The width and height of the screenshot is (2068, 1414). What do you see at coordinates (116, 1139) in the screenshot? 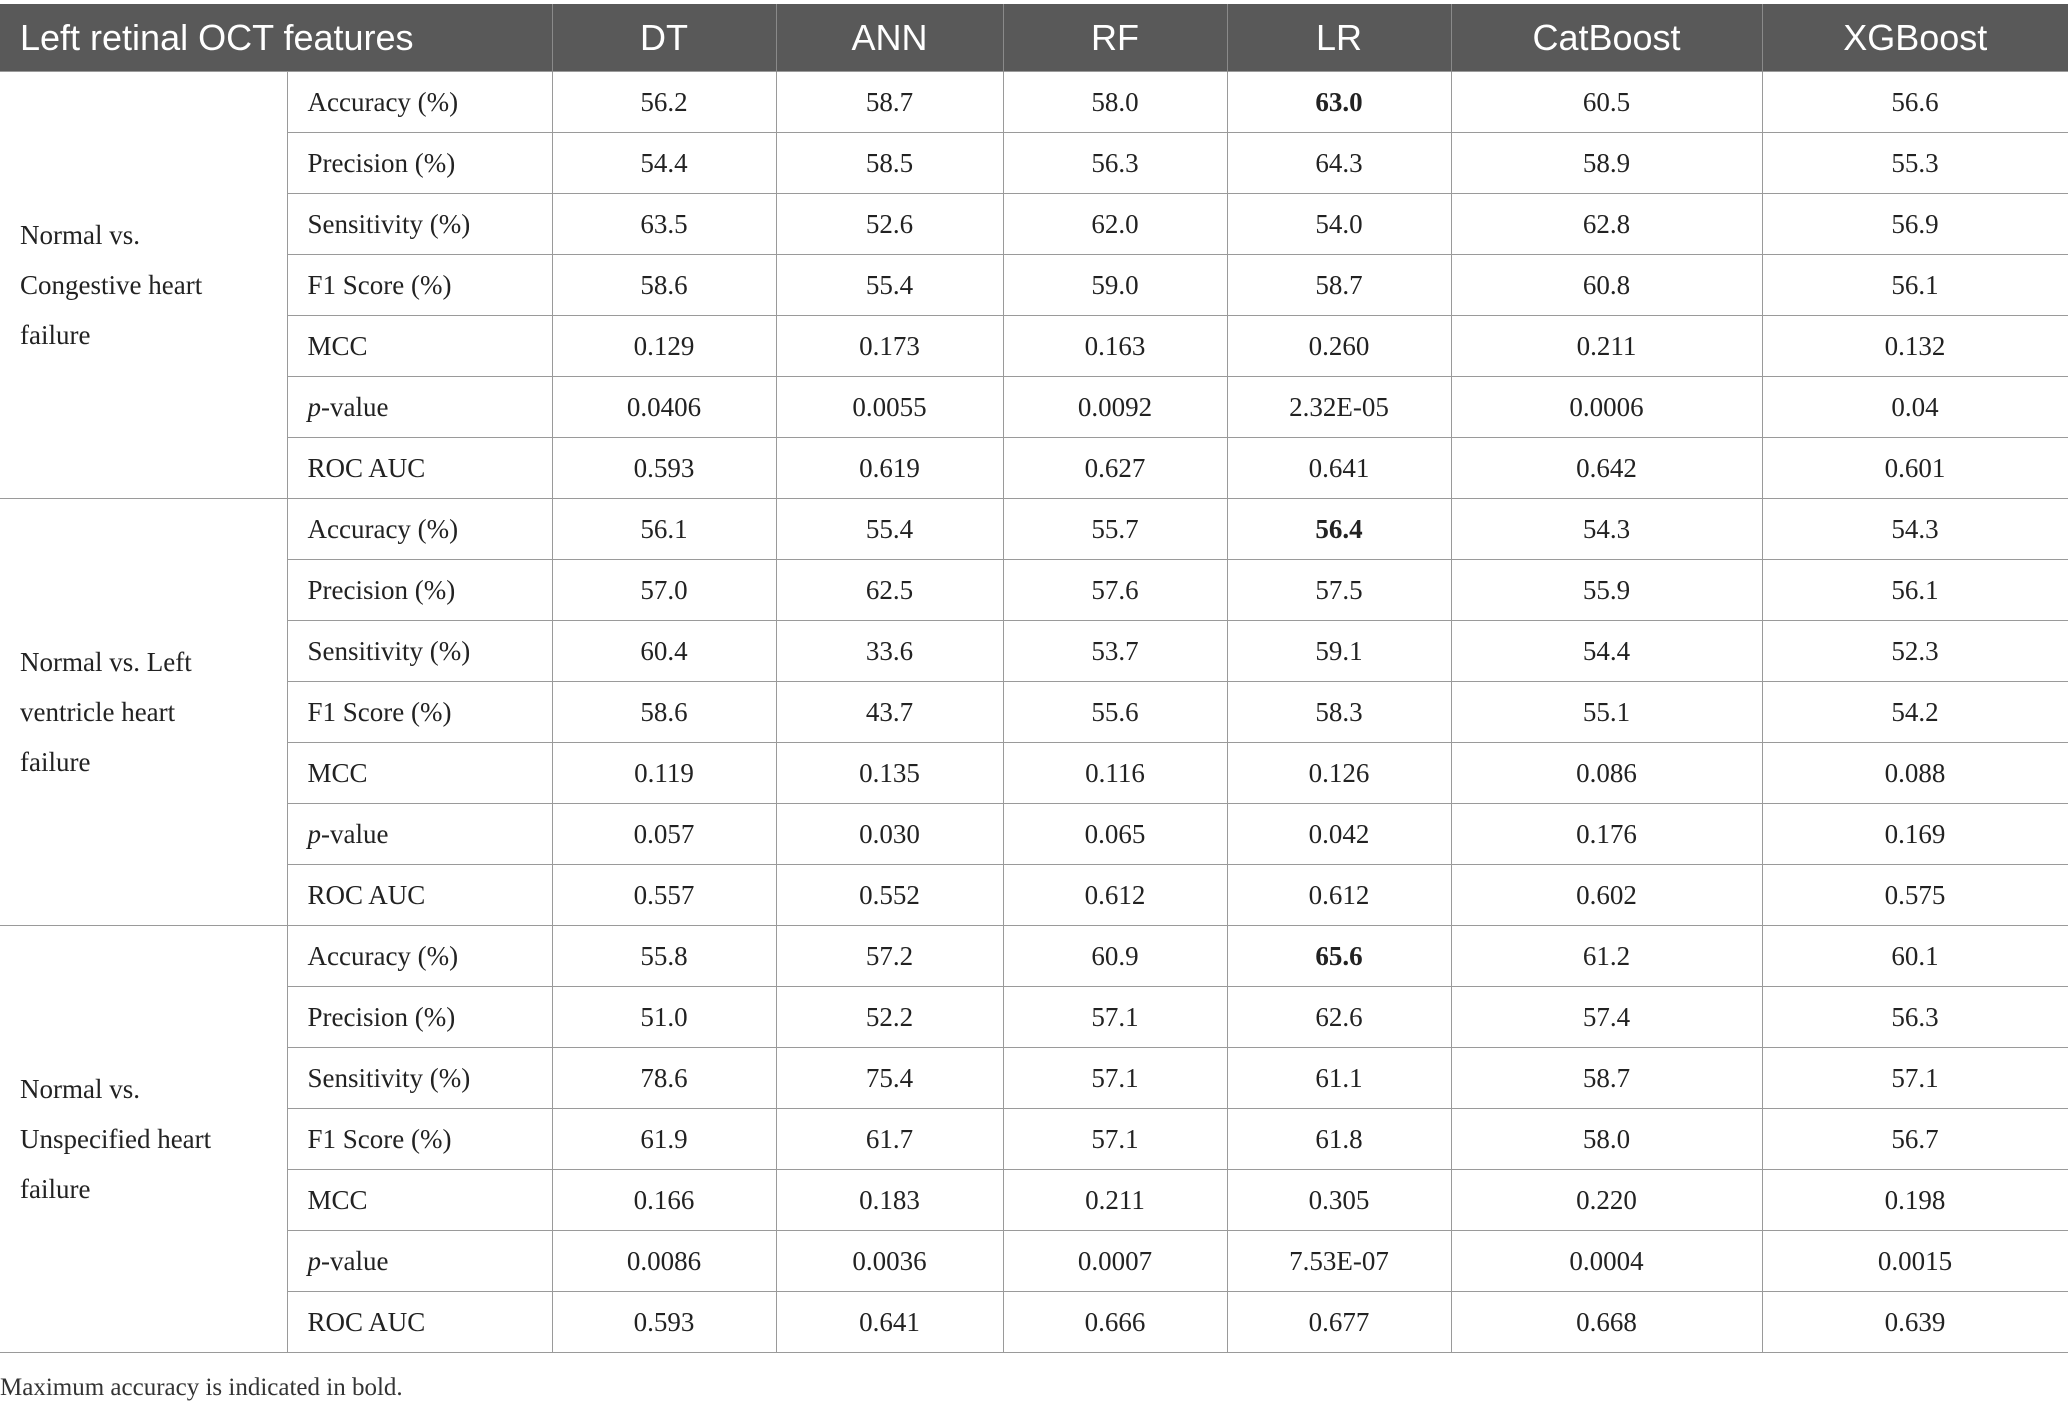
I see `group-label-line: Unspecified heart` at bounding box center [116, 1139].